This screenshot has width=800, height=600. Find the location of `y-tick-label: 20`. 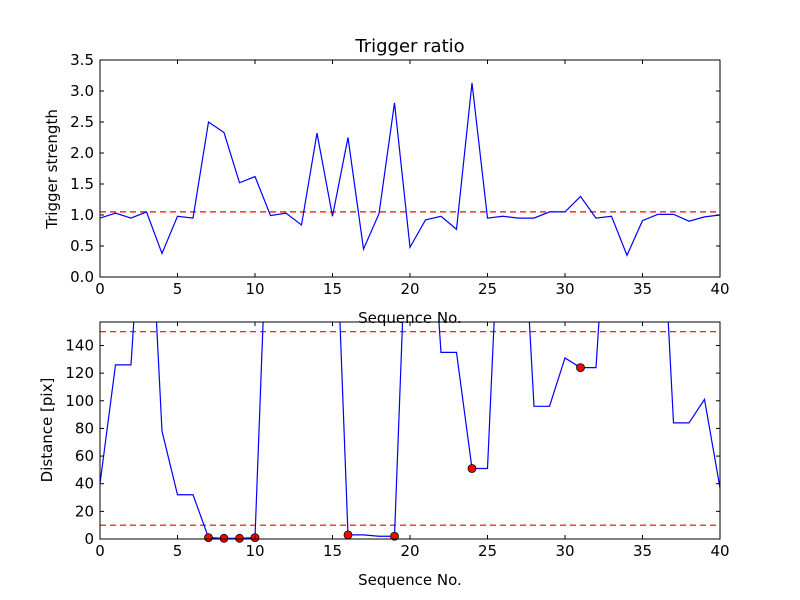

y-tick-label: 20 is located at coordinates (84, 511).